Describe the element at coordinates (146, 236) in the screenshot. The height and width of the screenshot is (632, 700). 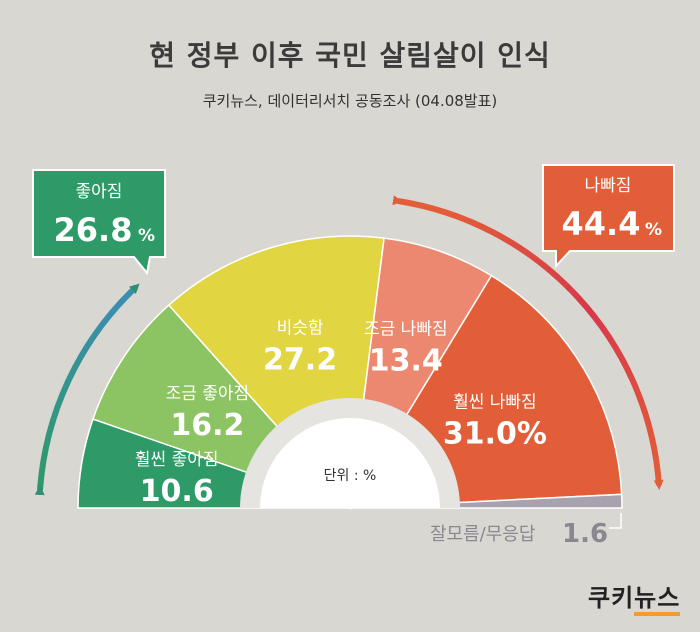
I see `good-callout-suffix: %` at that location.